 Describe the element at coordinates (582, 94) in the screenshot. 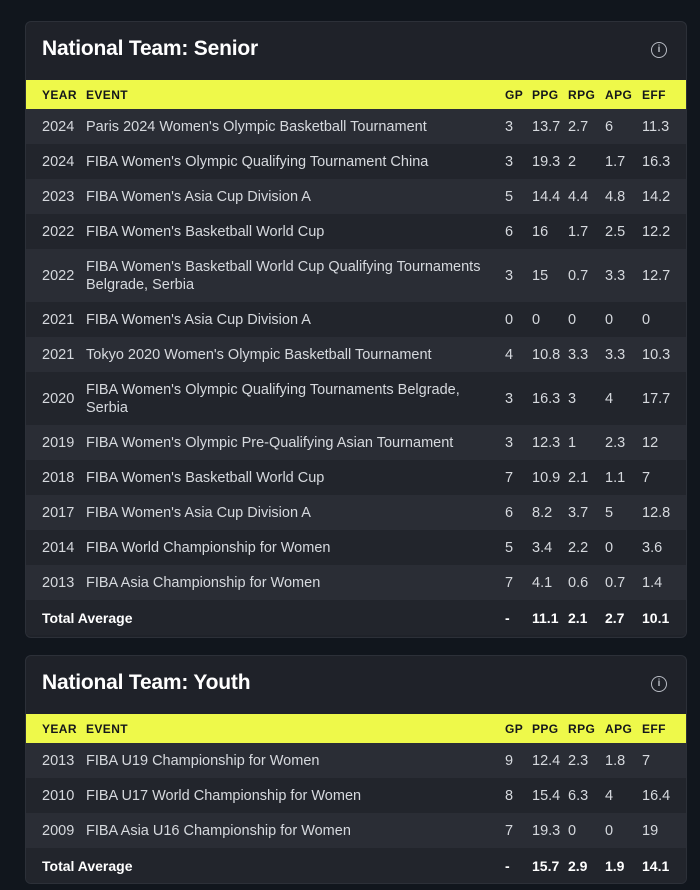

I see `col-rpg: RPG` at that location.